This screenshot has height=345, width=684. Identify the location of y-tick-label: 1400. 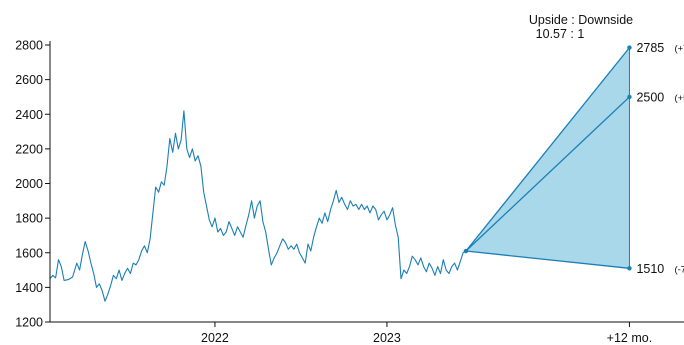
(29, 288).